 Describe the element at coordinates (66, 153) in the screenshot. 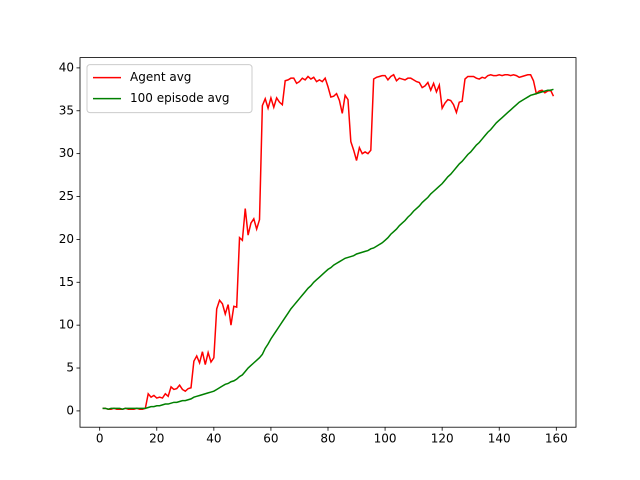

I see `y-tick-label: 30` at that location.